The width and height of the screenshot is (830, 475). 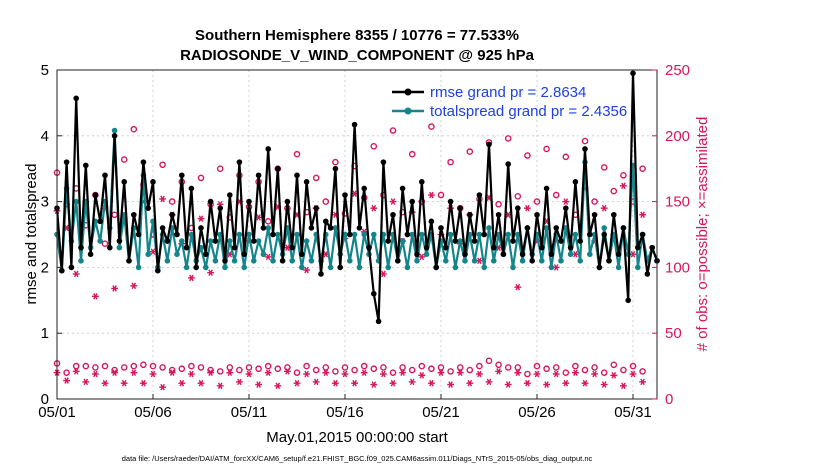 I want to click on x-tick-label: 05/11, so click(x=249, y=412).